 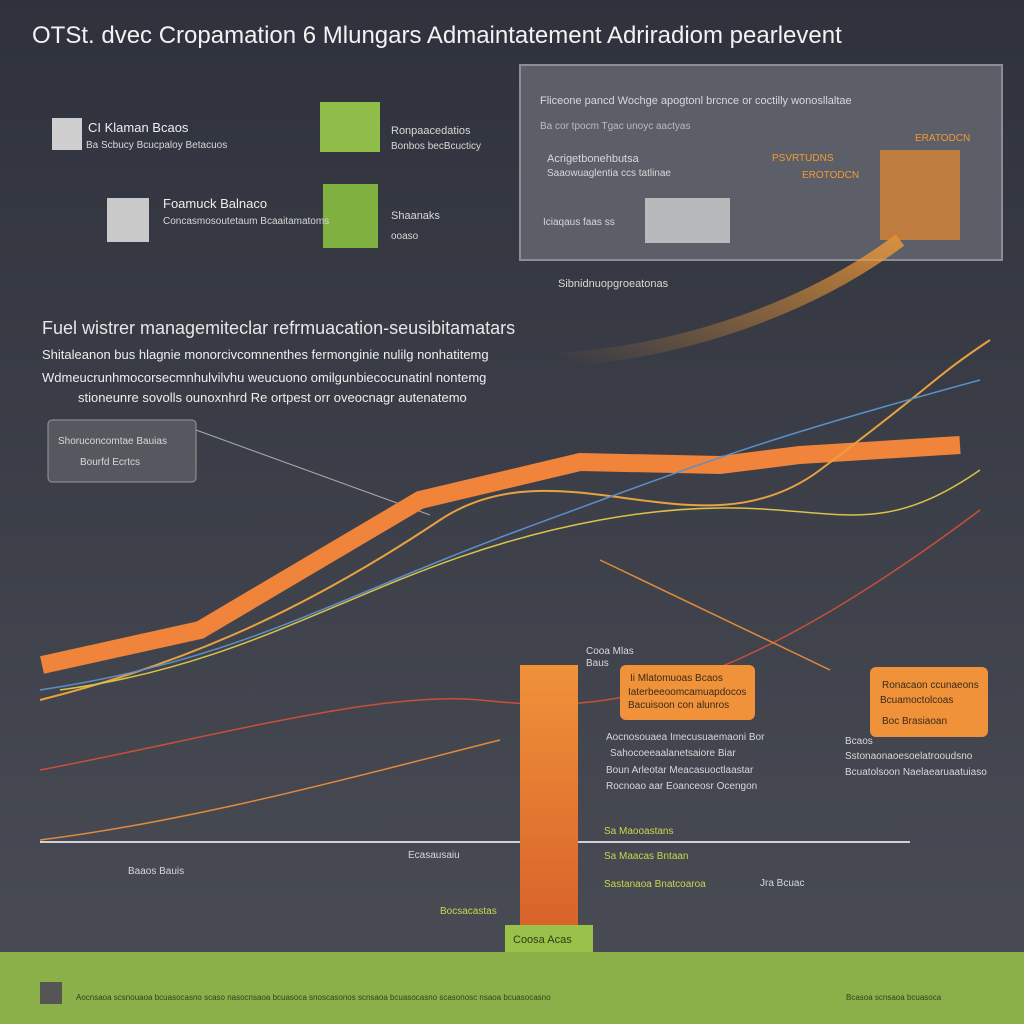 What do you see at coordinates (610, 651) in the screenshot?
I see `note: Cooa Mlas` at bounding box center [610, 651].